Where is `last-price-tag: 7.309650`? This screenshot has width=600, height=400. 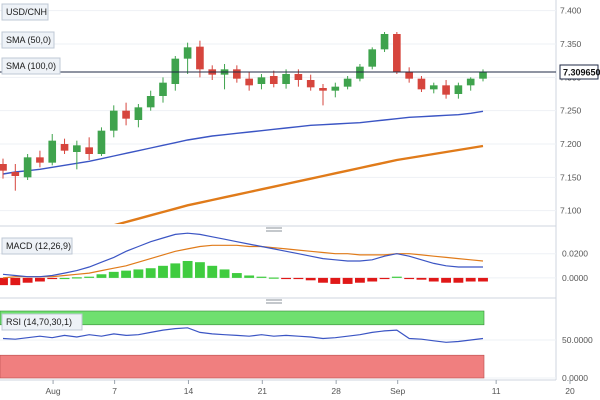 last-price-tag: 7.309650 is located at coordinates (579, 72).